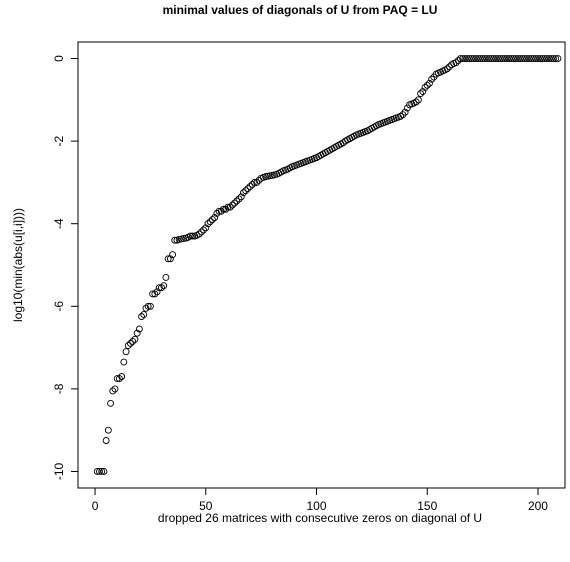  I want to click on y-tick-label: -6, so click(59, 306).